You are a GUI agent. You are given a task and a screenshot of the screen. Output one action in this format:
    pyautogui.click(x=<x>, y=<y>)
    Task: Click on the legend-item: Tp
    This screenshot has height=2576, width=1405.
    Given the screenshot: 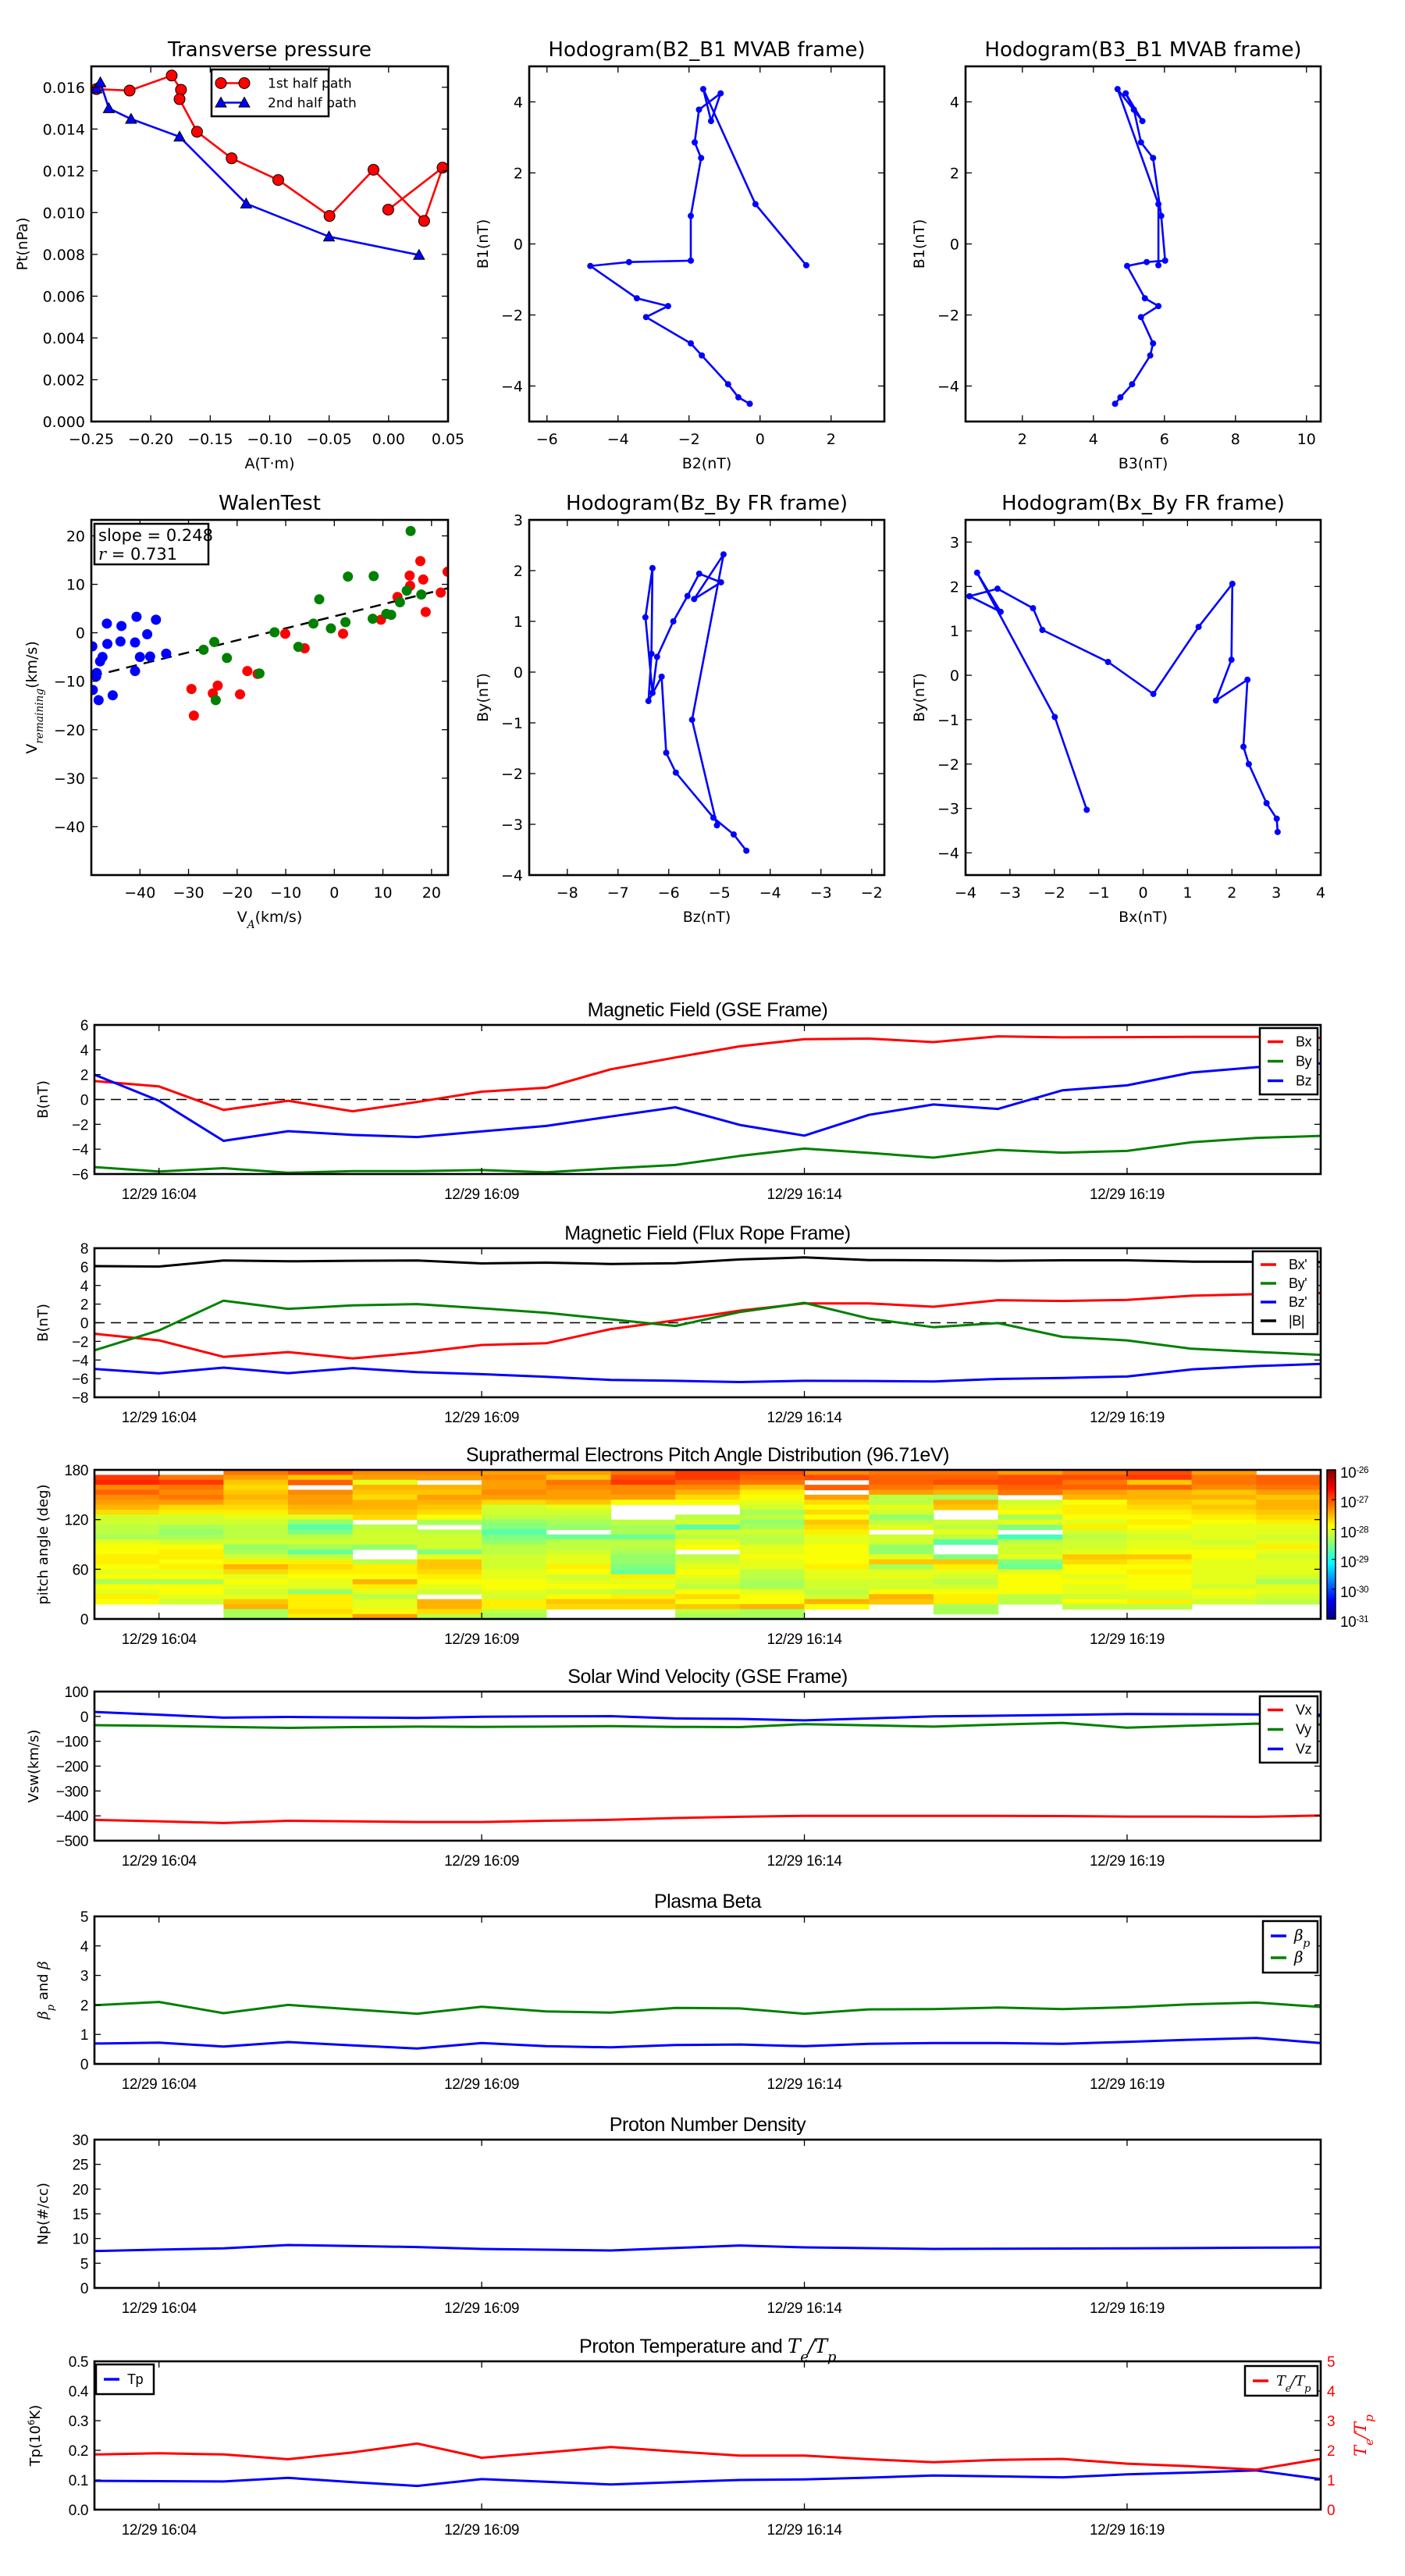 What is the action you would take?
    pyautogui.click(x=124, y=2379)
    